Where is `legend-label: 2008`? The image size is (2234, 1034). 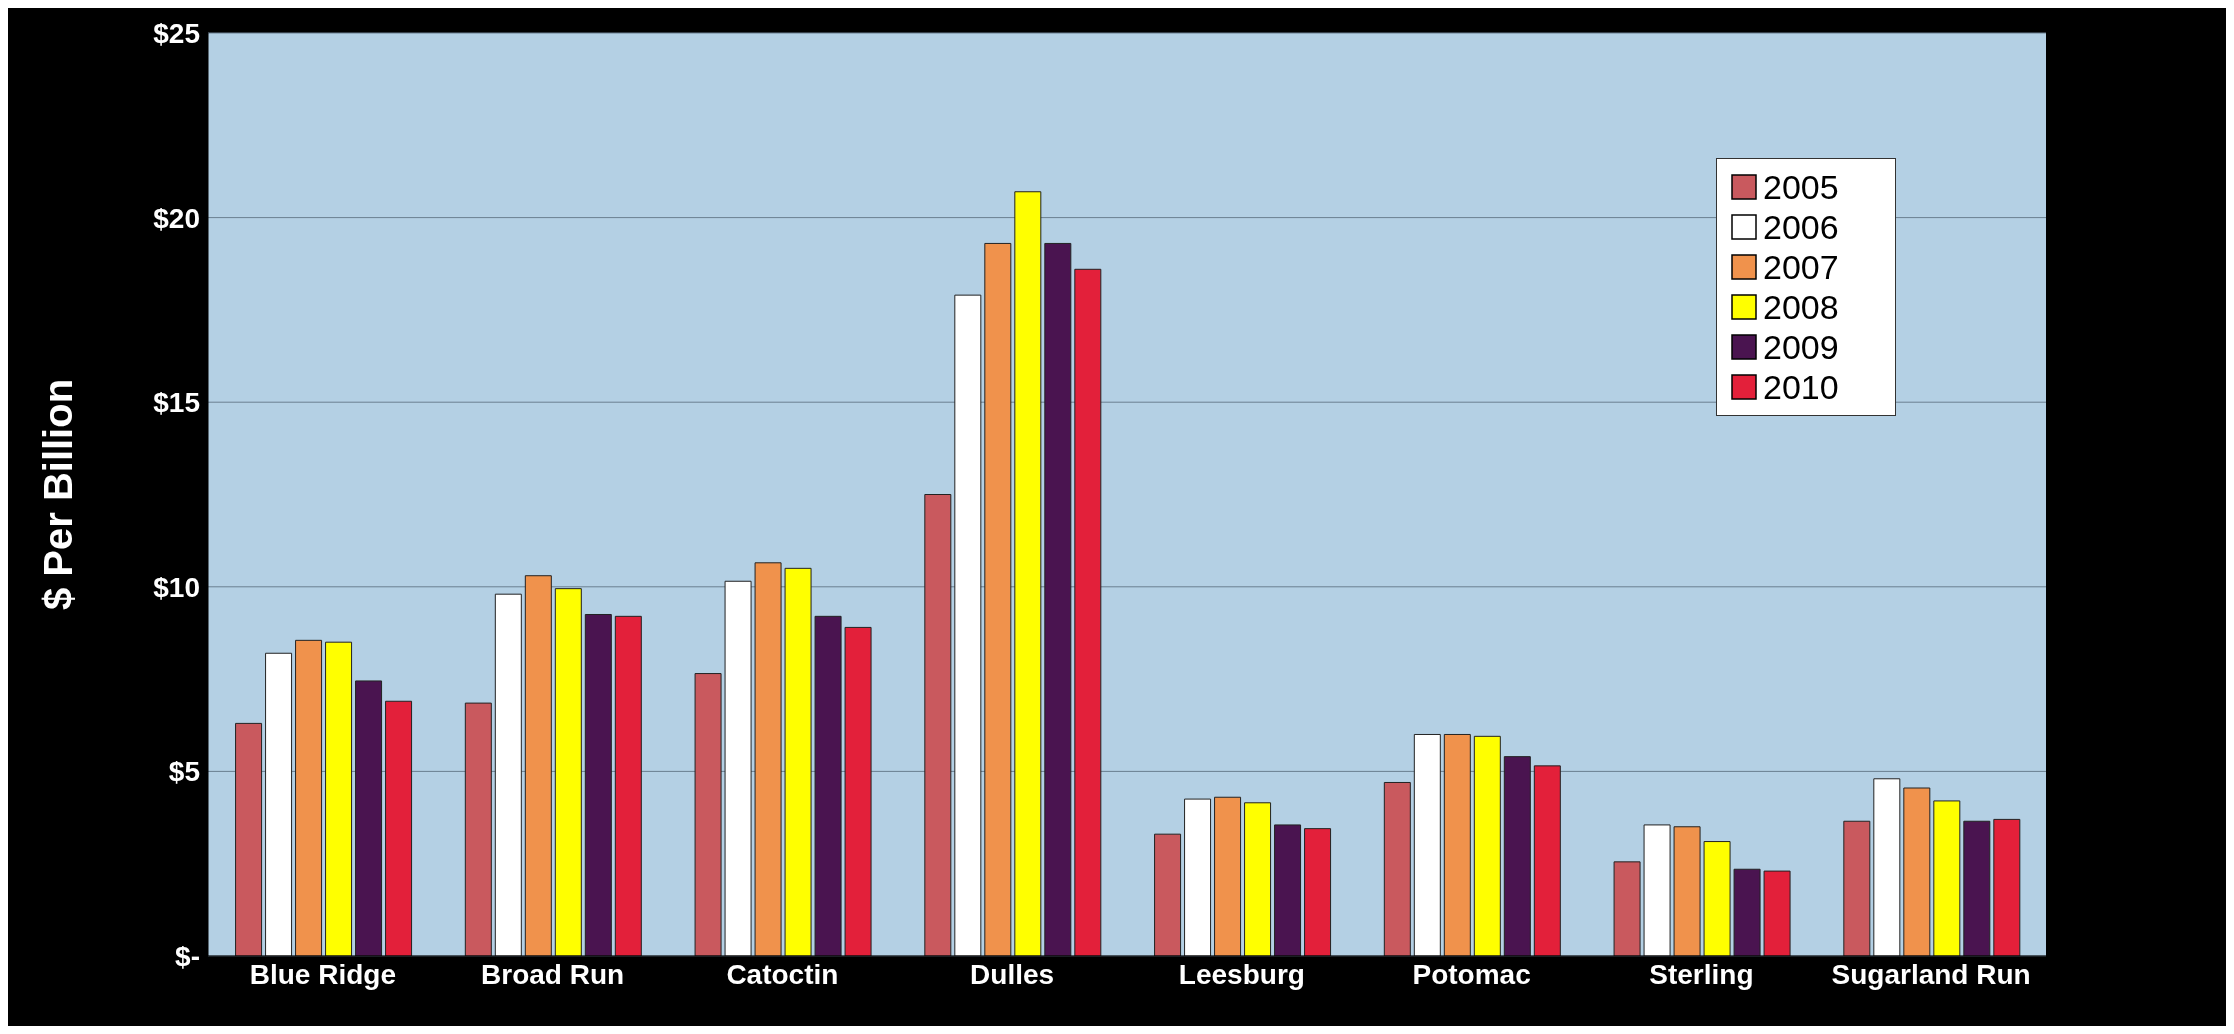 legend-label: 2008 is located at coordinates (1801, 307).